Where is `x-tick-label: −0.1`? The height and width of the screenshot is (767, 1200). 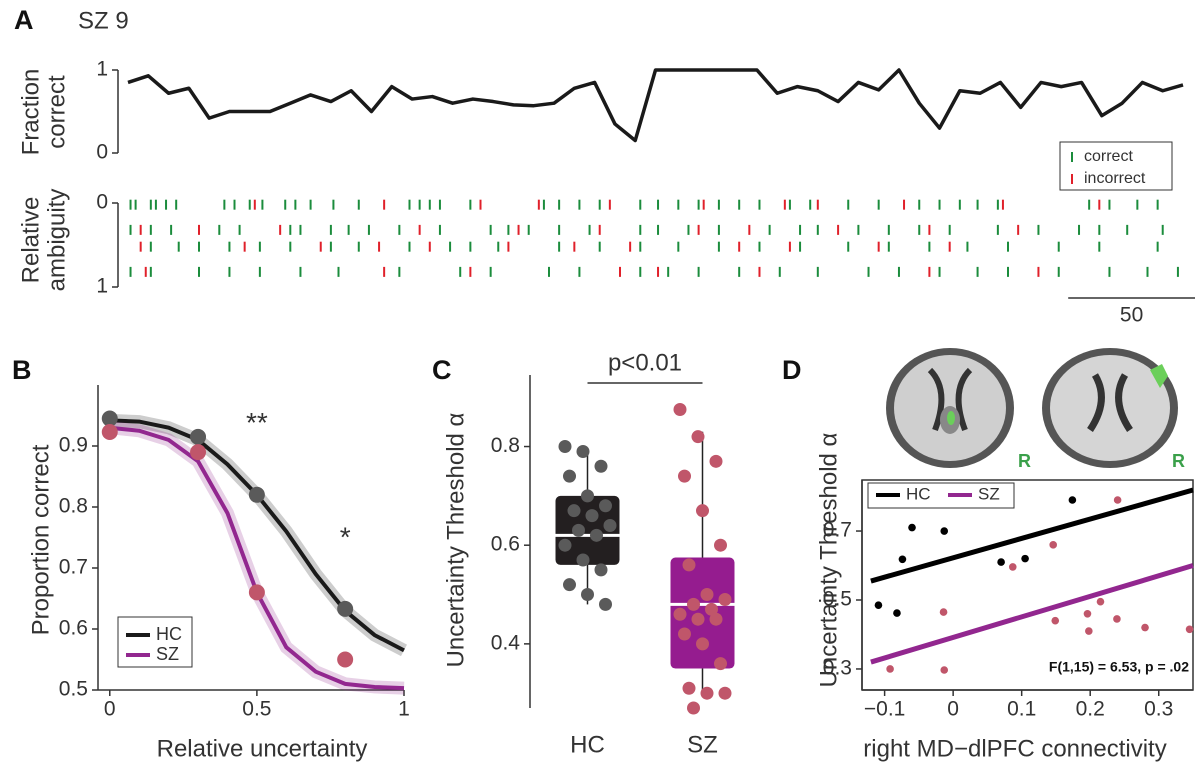
x-tick-label: −0.1 is located at coordinates (884, 709).